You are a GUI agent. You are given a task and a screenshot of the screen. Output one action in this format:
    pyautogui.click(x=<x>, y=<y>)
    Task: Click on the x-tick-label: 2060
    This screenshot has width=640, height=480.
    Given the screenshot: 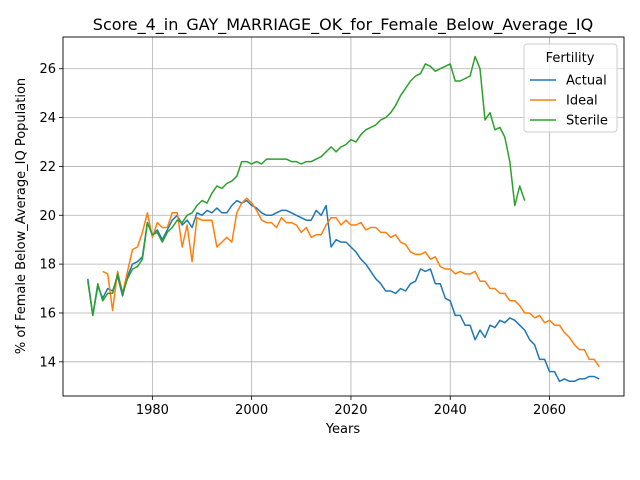 What is the action you would take?
    pyautogui.click(x=549, y=410)
    